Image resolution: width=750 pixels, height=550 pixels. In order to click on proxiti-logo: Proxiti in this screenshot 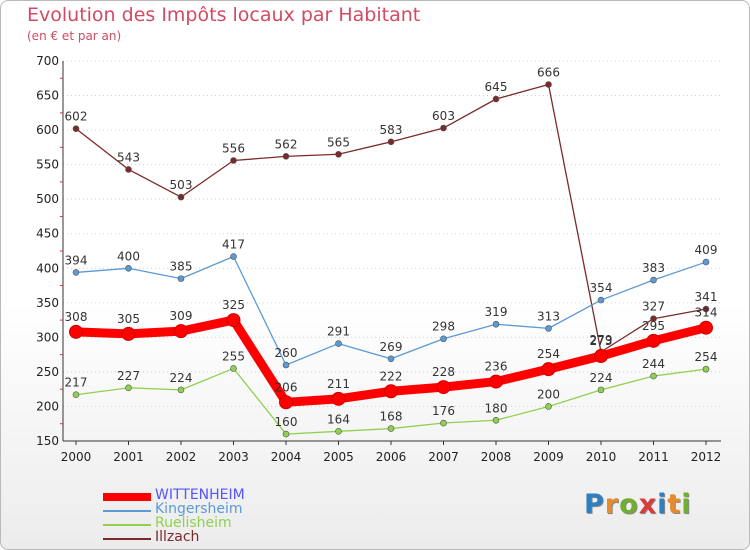, I will do `click(638, 504)`.